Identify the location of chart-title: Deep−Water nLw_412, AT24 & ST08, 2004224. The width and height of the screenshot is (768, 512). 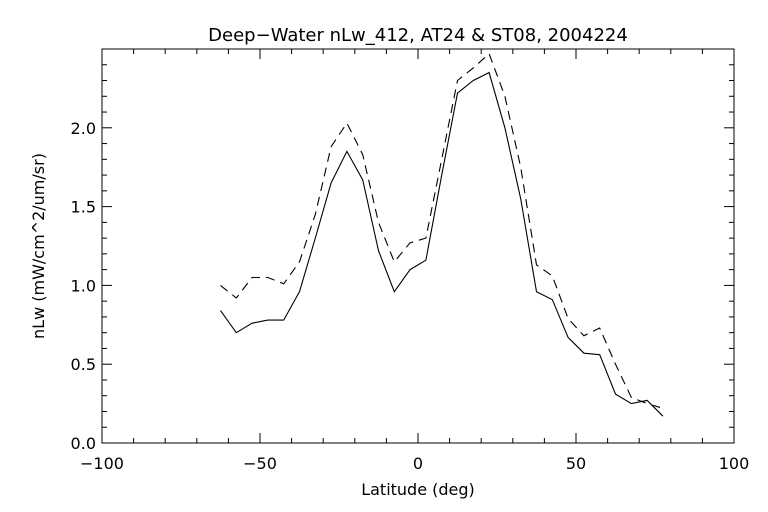
(418, 35).